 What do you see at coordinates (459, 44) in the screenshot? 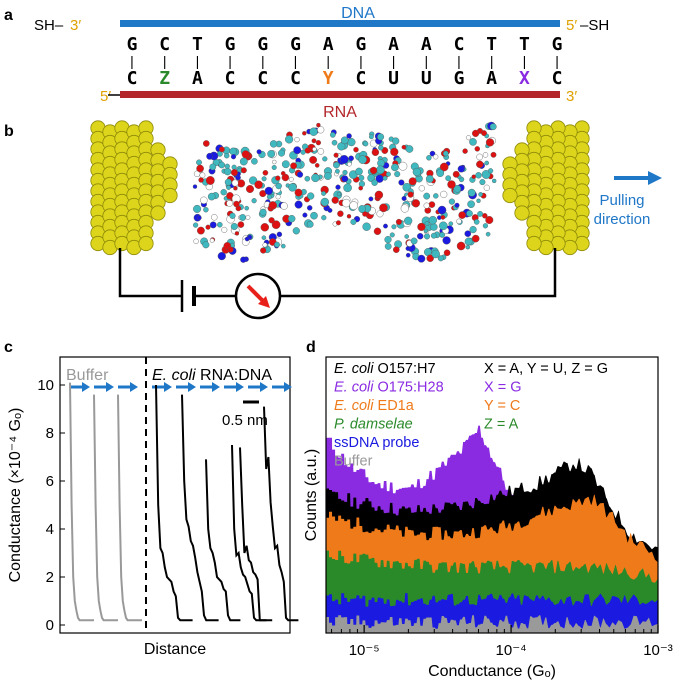
I see `dna-base-10: C` at bounding box center [459, 44].